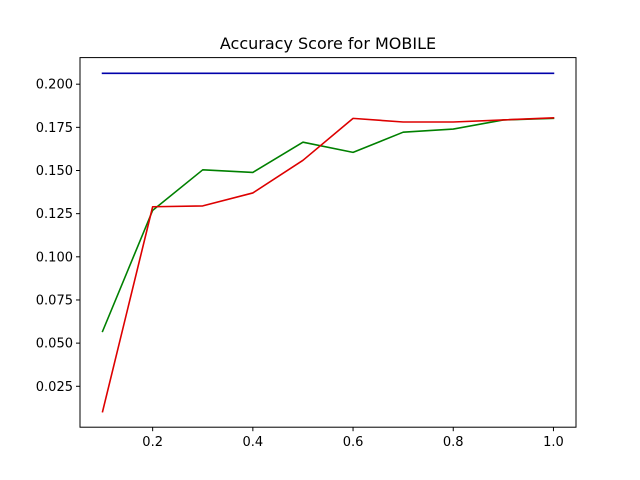 Image resolution: width=640 pixels, height=480 pixels. What do you see at coordinates (553, 442) in the screenshot?
I see `x-tick-label: 1.0` at bounding box center [553, 442].